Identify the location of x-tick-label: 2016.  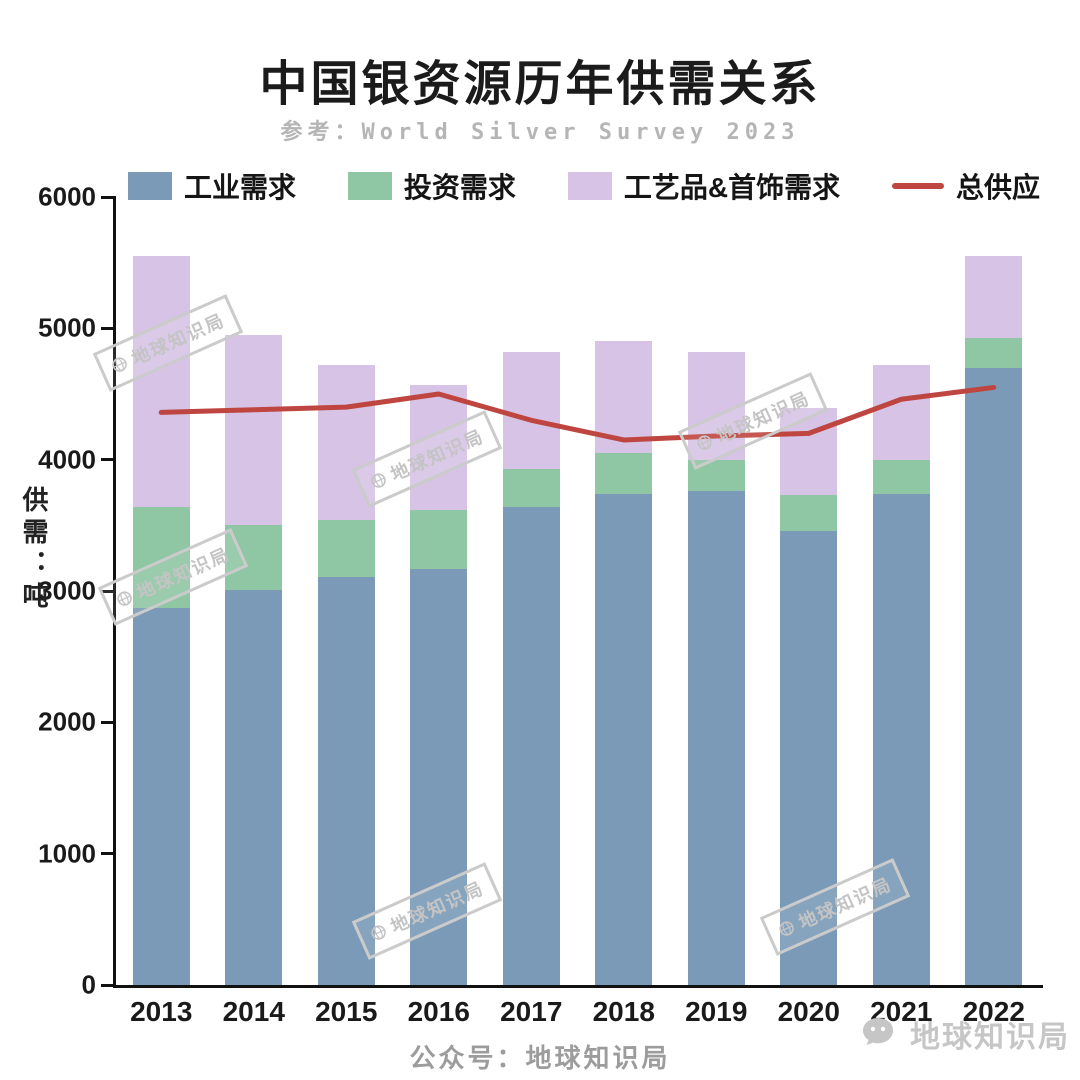
(438, 1011).